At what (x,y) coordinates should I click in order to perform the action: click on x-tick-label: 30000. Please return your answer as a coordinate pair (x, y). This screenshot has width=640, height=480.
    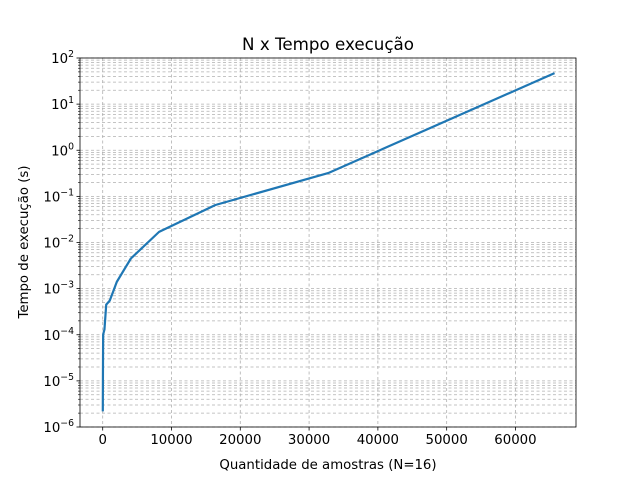
    Looking at the image, I should click on (309, 440).